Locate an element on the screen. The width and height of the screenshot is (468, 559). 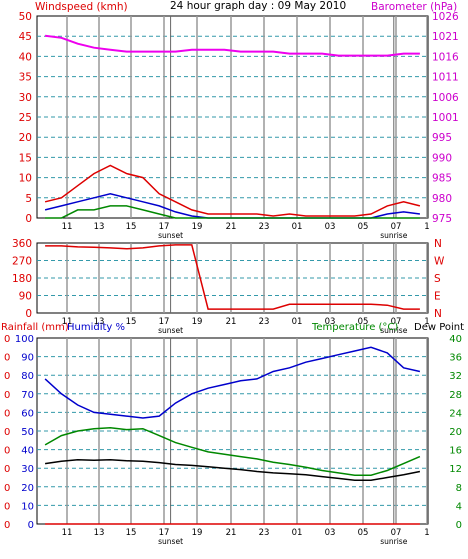
temperature-tick-label: 0 is located at coordinates (459, 525).